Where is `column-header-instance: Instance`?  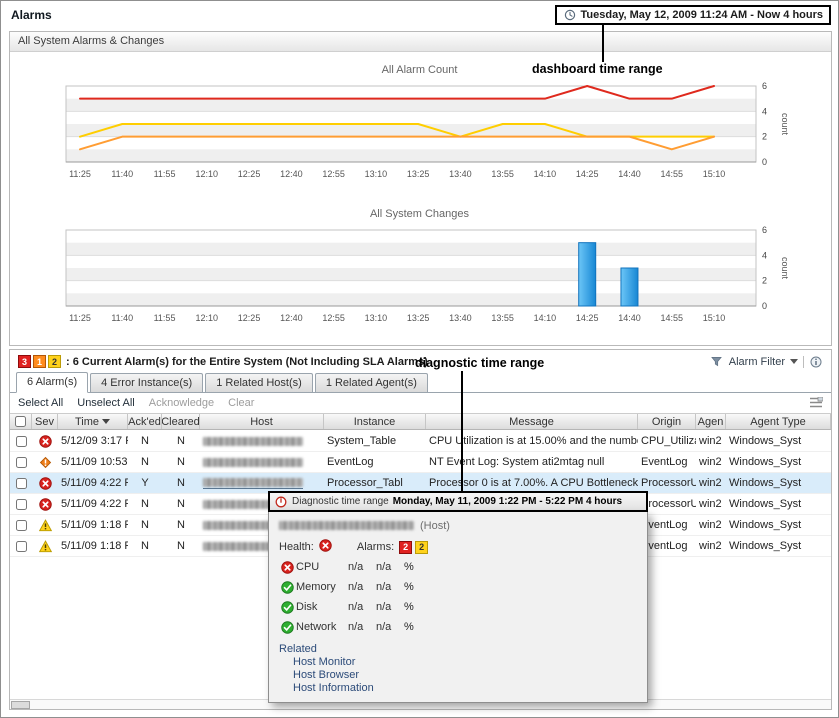 column-header-instance: Instance is located at coordinates (375, 421).